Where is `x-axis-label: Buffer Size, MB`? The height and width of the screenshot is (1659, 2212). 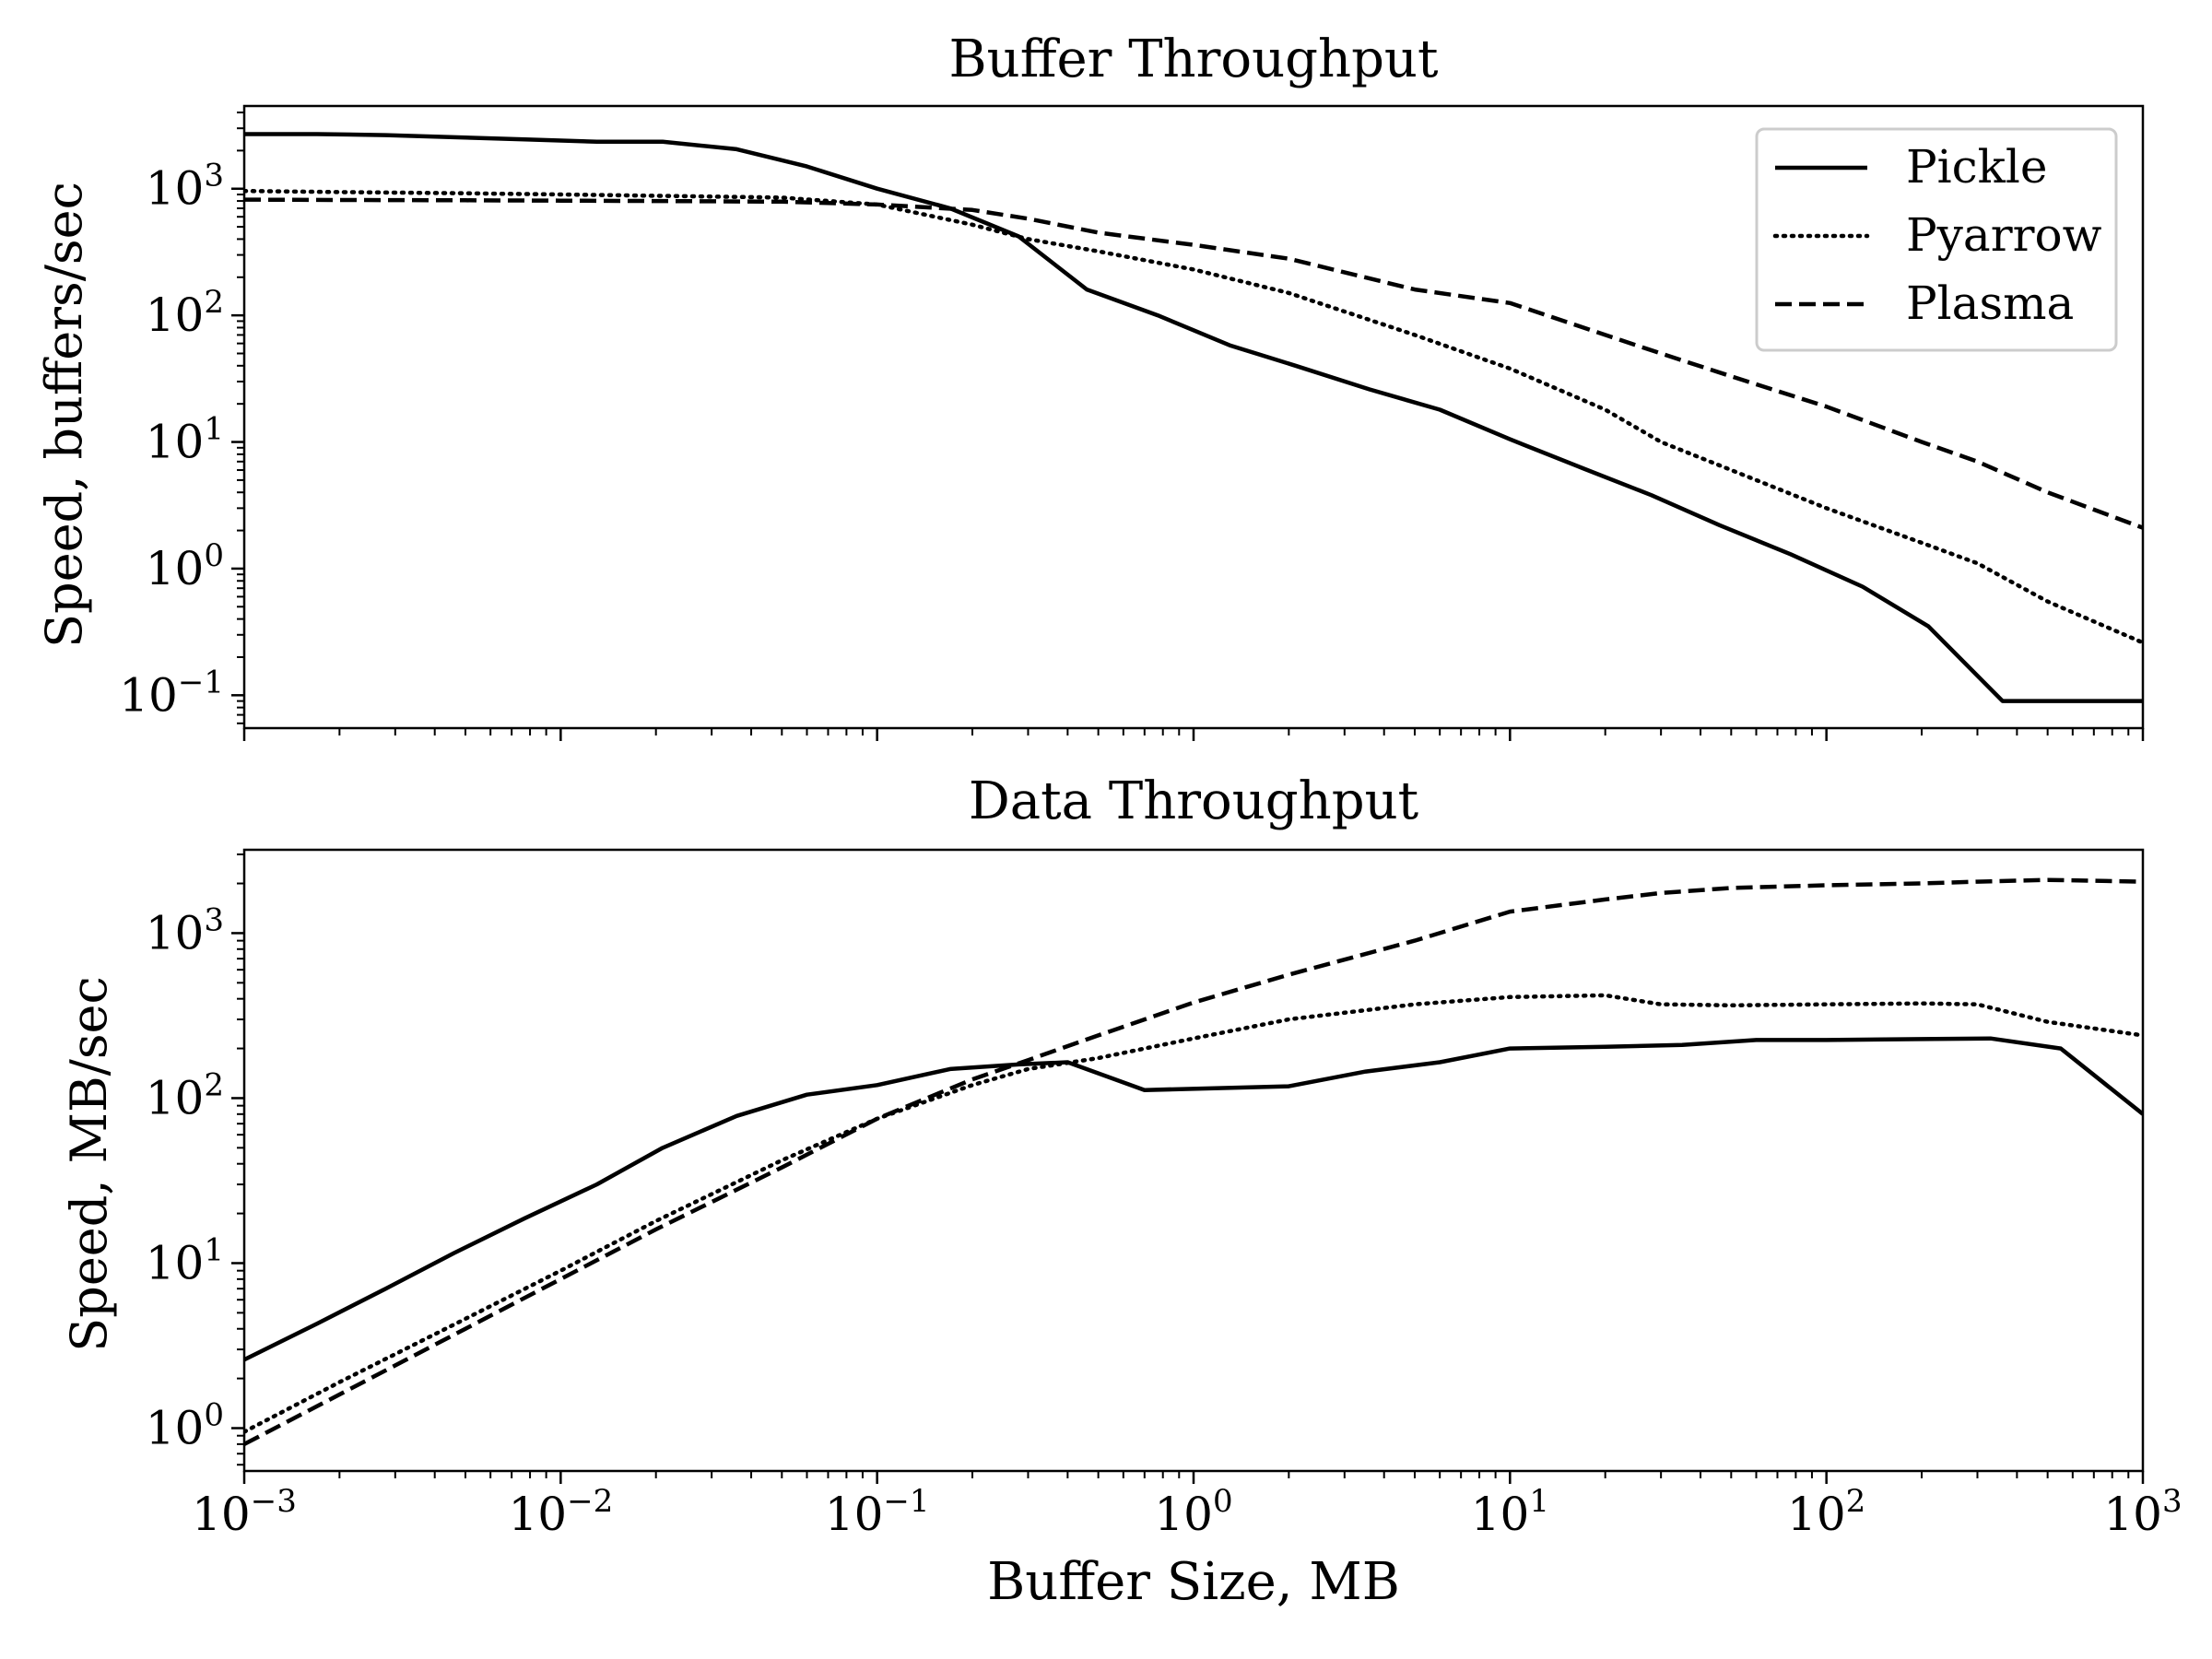 x-axis-label: Buffer Size, MB is located at coordinates (1193, 1582).